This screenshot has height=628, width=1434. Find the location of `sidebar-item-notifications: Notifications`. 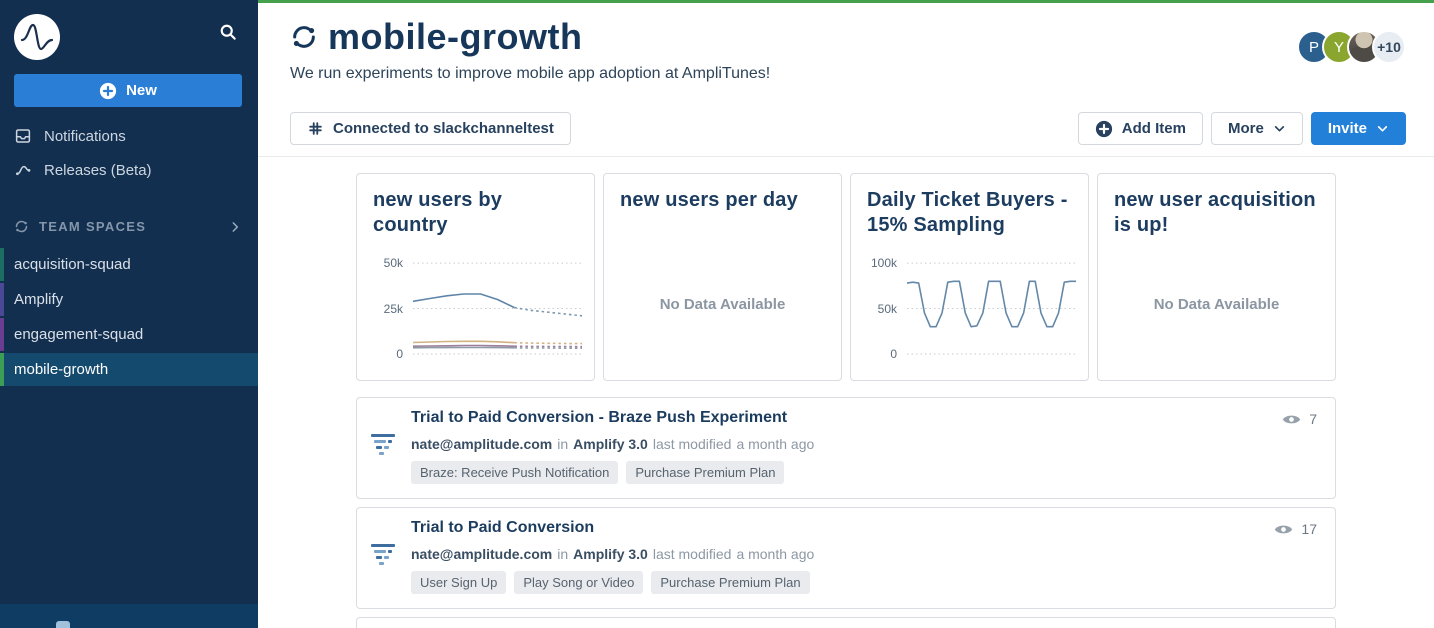

sidebar-item-notifications: Notifications is located at coordinates (129, 136).